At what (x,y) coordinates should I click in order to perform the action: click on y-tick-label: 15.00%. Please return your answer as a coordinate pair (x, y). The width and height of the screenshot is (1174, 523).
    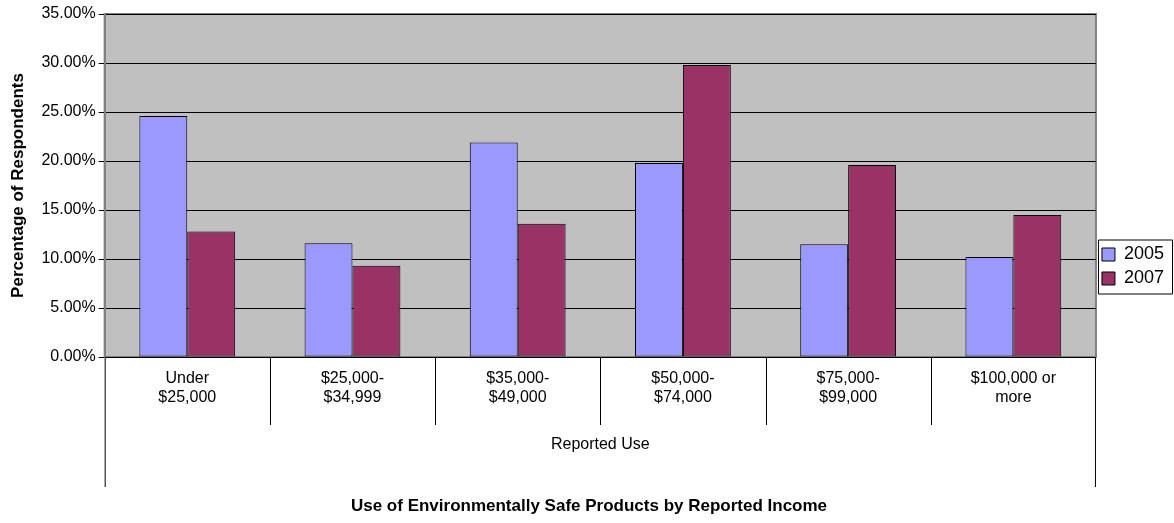
    Looking at the image, I should click on (68, 209).